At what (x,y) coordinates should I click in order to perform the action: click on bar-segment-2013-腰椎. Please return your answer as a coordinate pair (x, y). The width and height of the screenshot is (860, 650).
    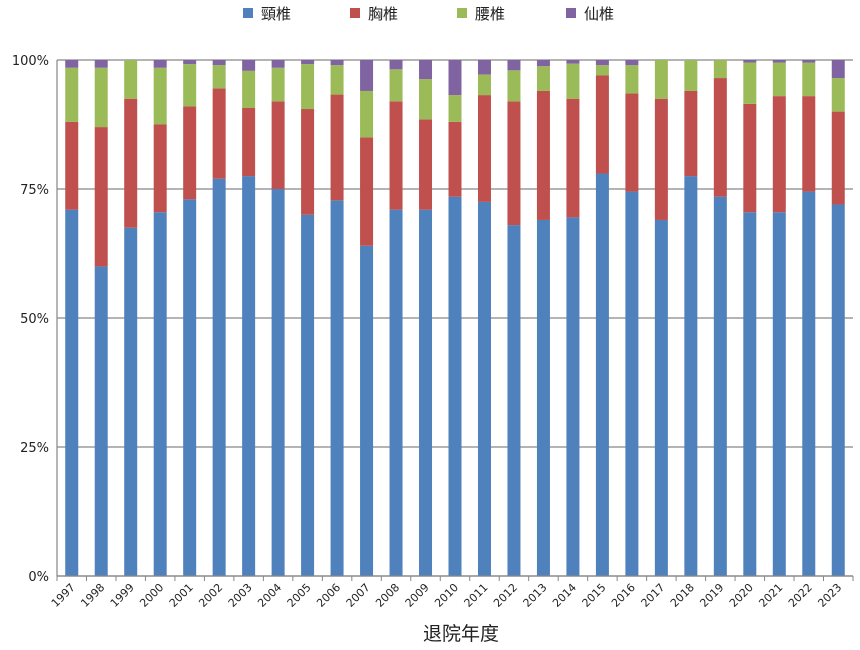
    Looking at the image, I should click on (543, 78).